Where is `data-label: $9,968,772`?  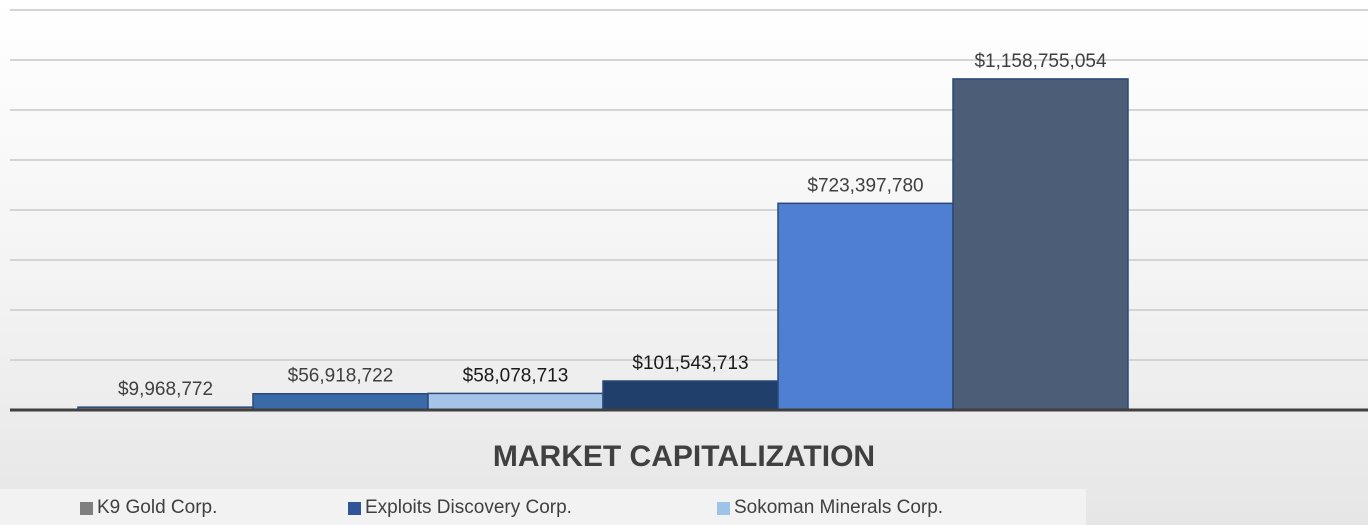 data-label: $9,968,772 is located at coordinates (165, 389).